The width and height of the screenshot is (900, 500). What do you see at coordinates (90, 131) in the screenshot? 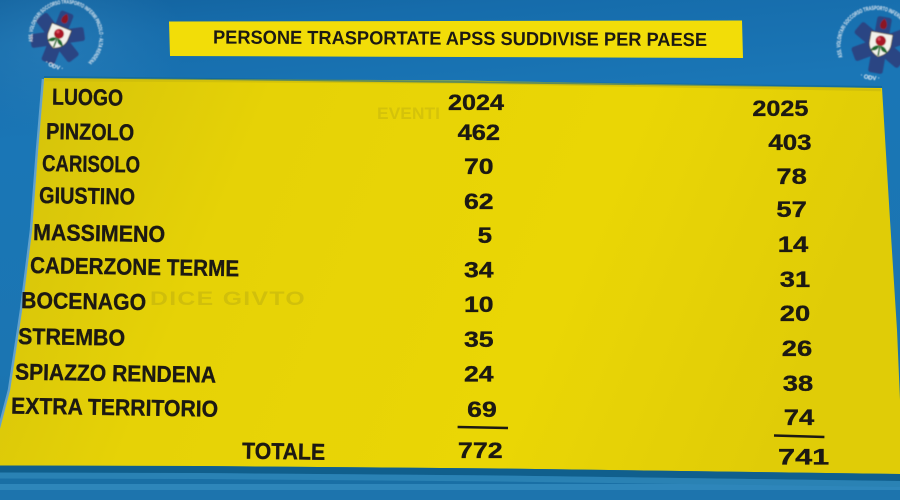
I see `svg-text: PINZOLO` at bounding box center [90, 131].